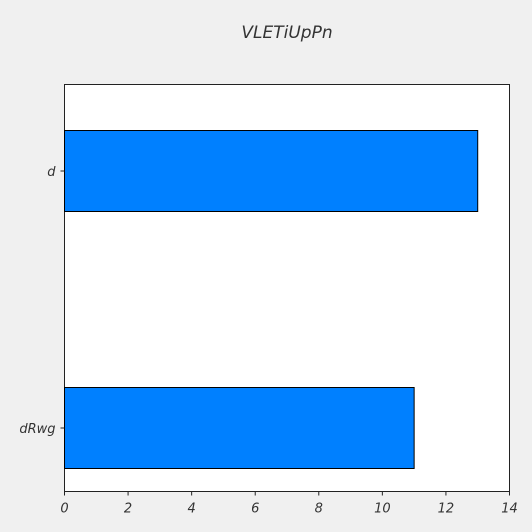  What do you see at coordinates (255, 509) in the screenshot?
I see `x-tick-label: 6` at bounding box center [255, 509].